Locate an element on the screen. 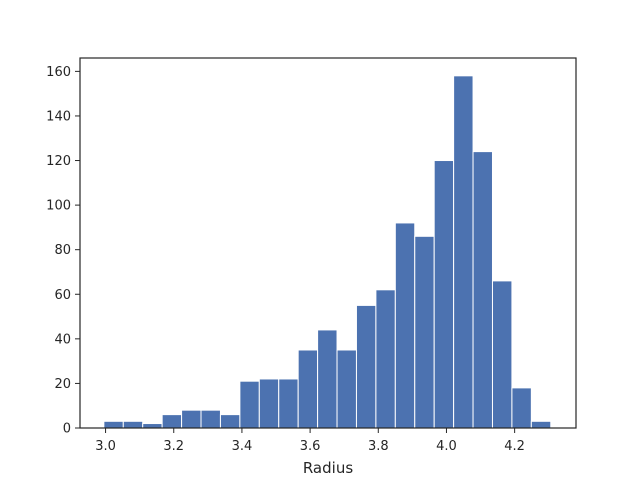 The height and width of the screenshot is (480, 640). y-tick-label: 120 is located at coordinates (58, 161).